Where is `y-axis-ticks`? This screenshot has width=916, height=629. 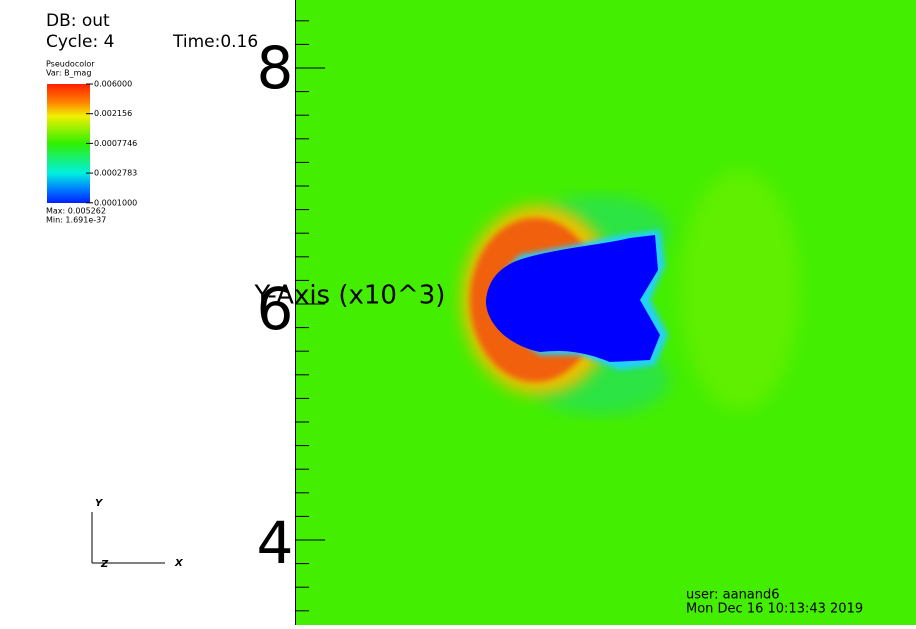 y-axis-ticks is located at coordinates (310, 316).